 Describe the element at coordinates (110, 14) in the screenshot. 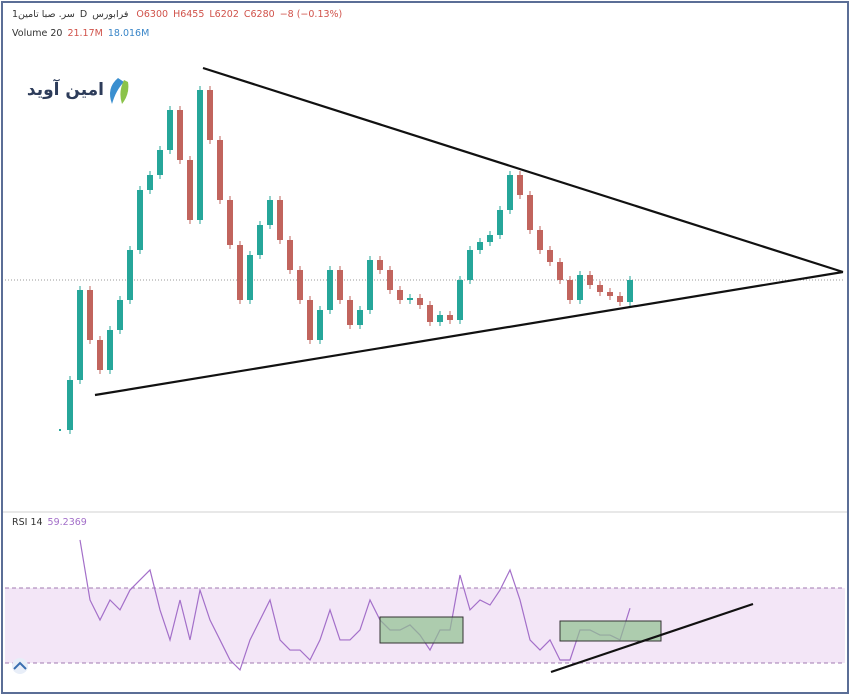

I see `exchange: فرابورس` at that location.